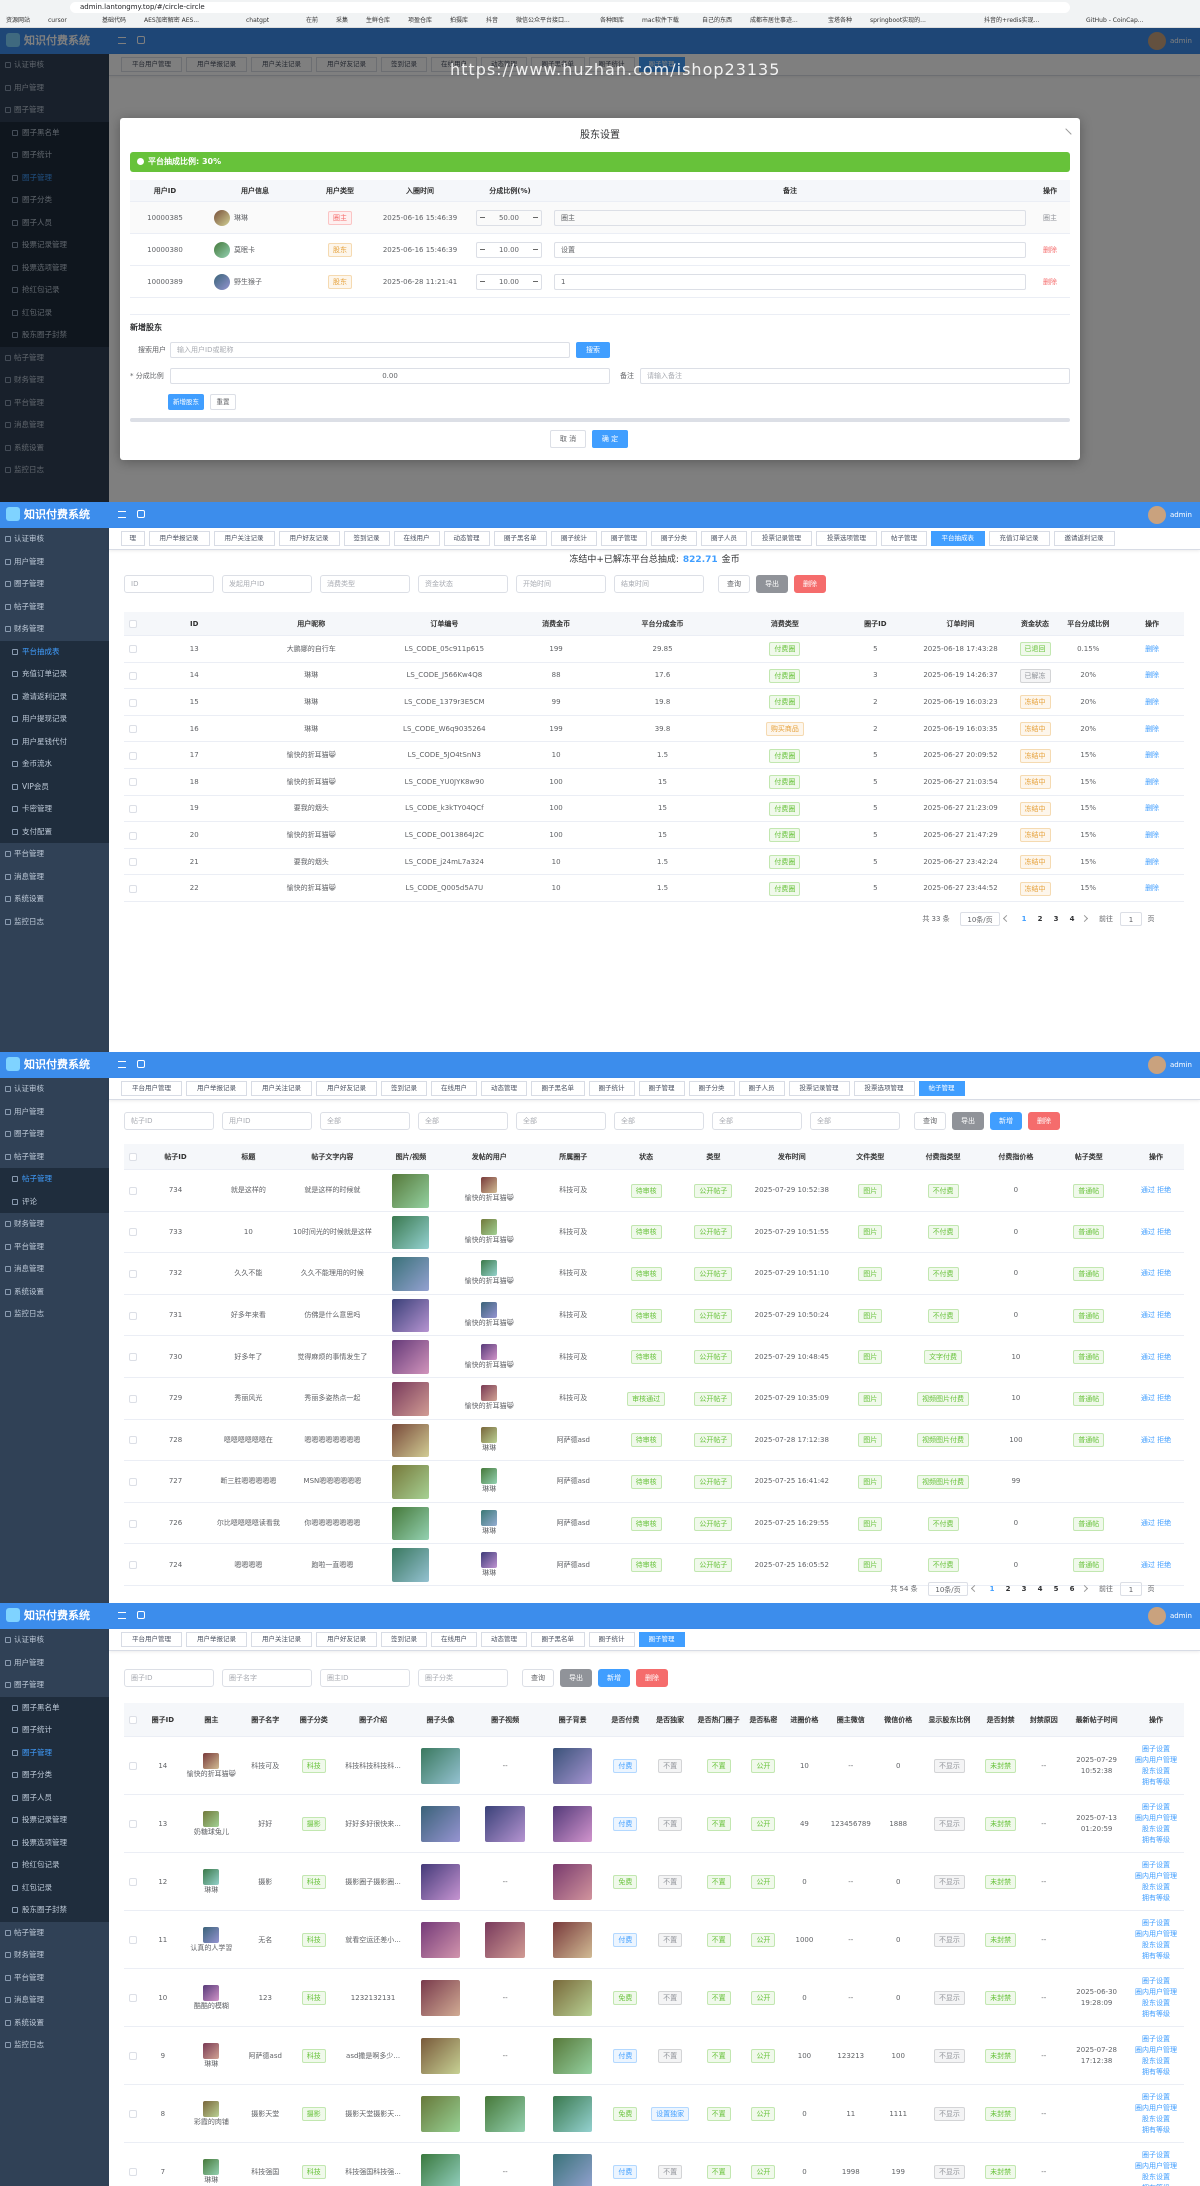  I want to click on button: 新增, so click(1006, 1121).